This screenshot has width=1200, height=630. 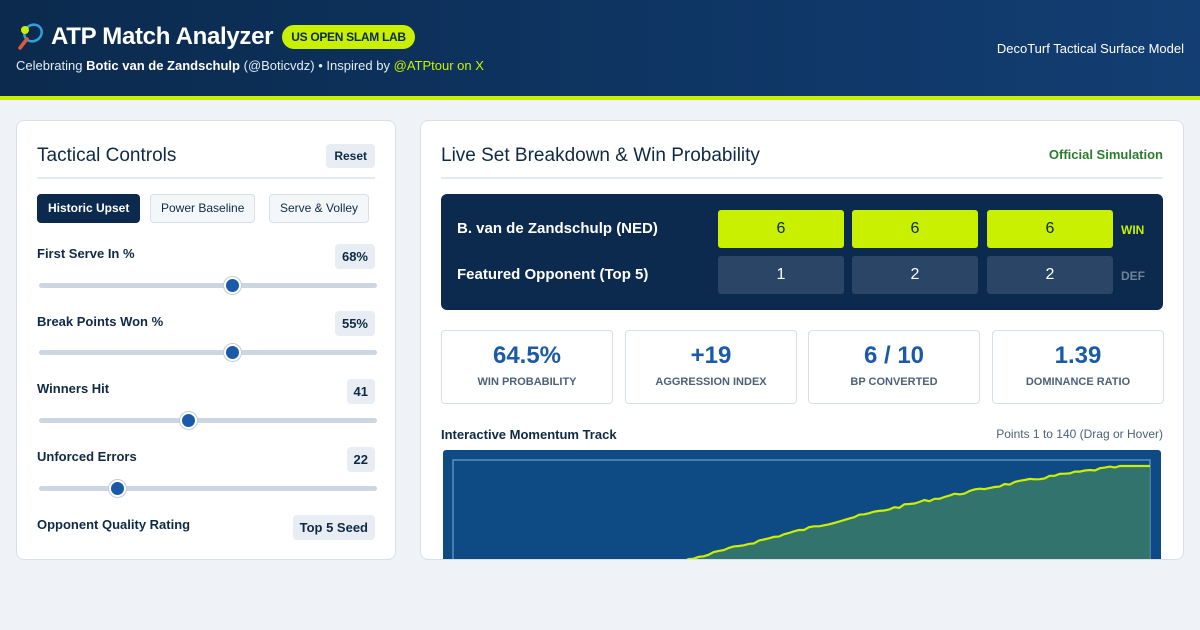 What do you see at coordinates (162, 36) in the screenshot?
I see `app-title: ATP Match Analyzer` at bounding box center [162, 36].